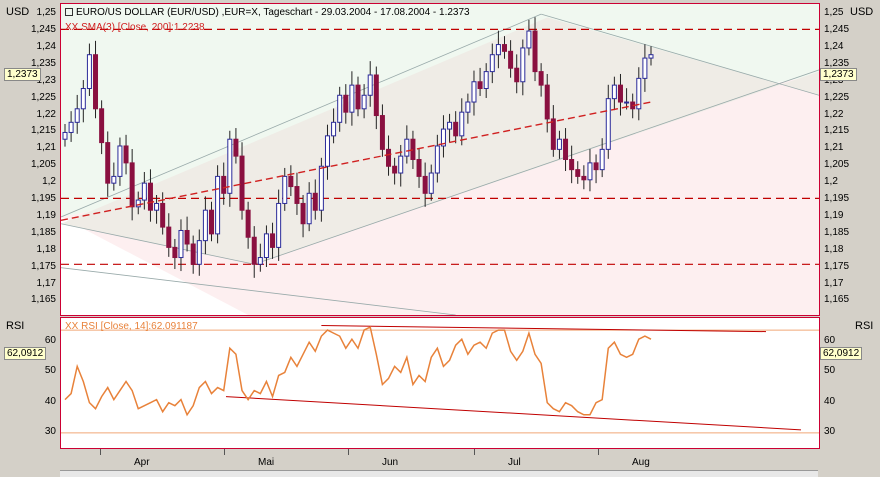 The height and width of the screenshot is (477, 880). I want to click on axis-tick-label: 1,185, so click(837, 232).